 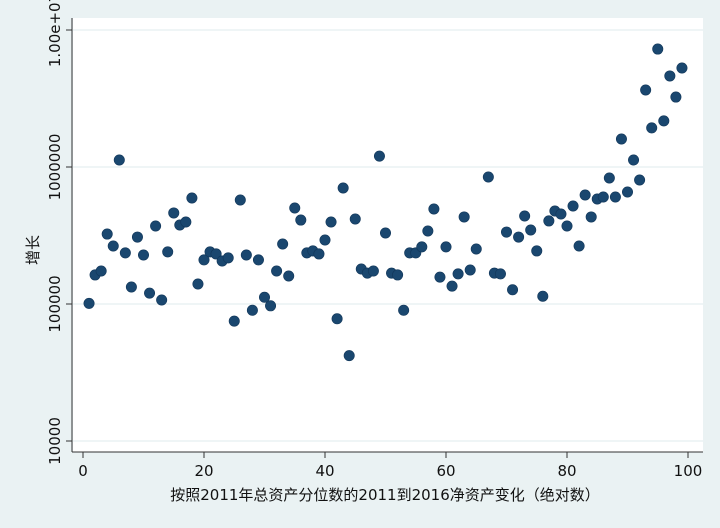 What do you see at coordinates (385, 495) in the screenshot?
I see `x-axis-title: 按照2011年总资产分位数的2011到2016净资产变化（绝对数）` at bounding box center [385, 495].